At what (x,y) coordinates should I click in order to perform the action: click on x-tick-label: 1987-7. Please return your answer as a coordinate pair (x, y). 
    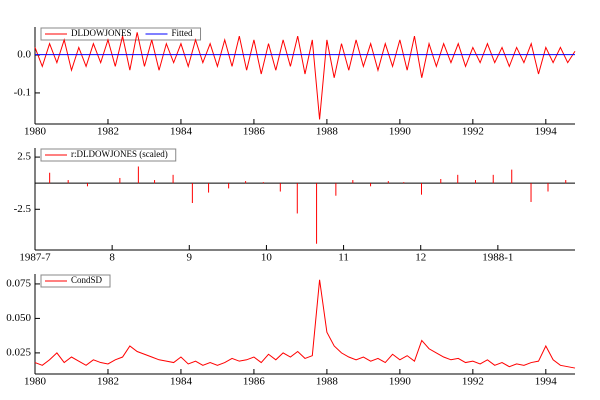
    Looking at the image, I should click on (35, 258).